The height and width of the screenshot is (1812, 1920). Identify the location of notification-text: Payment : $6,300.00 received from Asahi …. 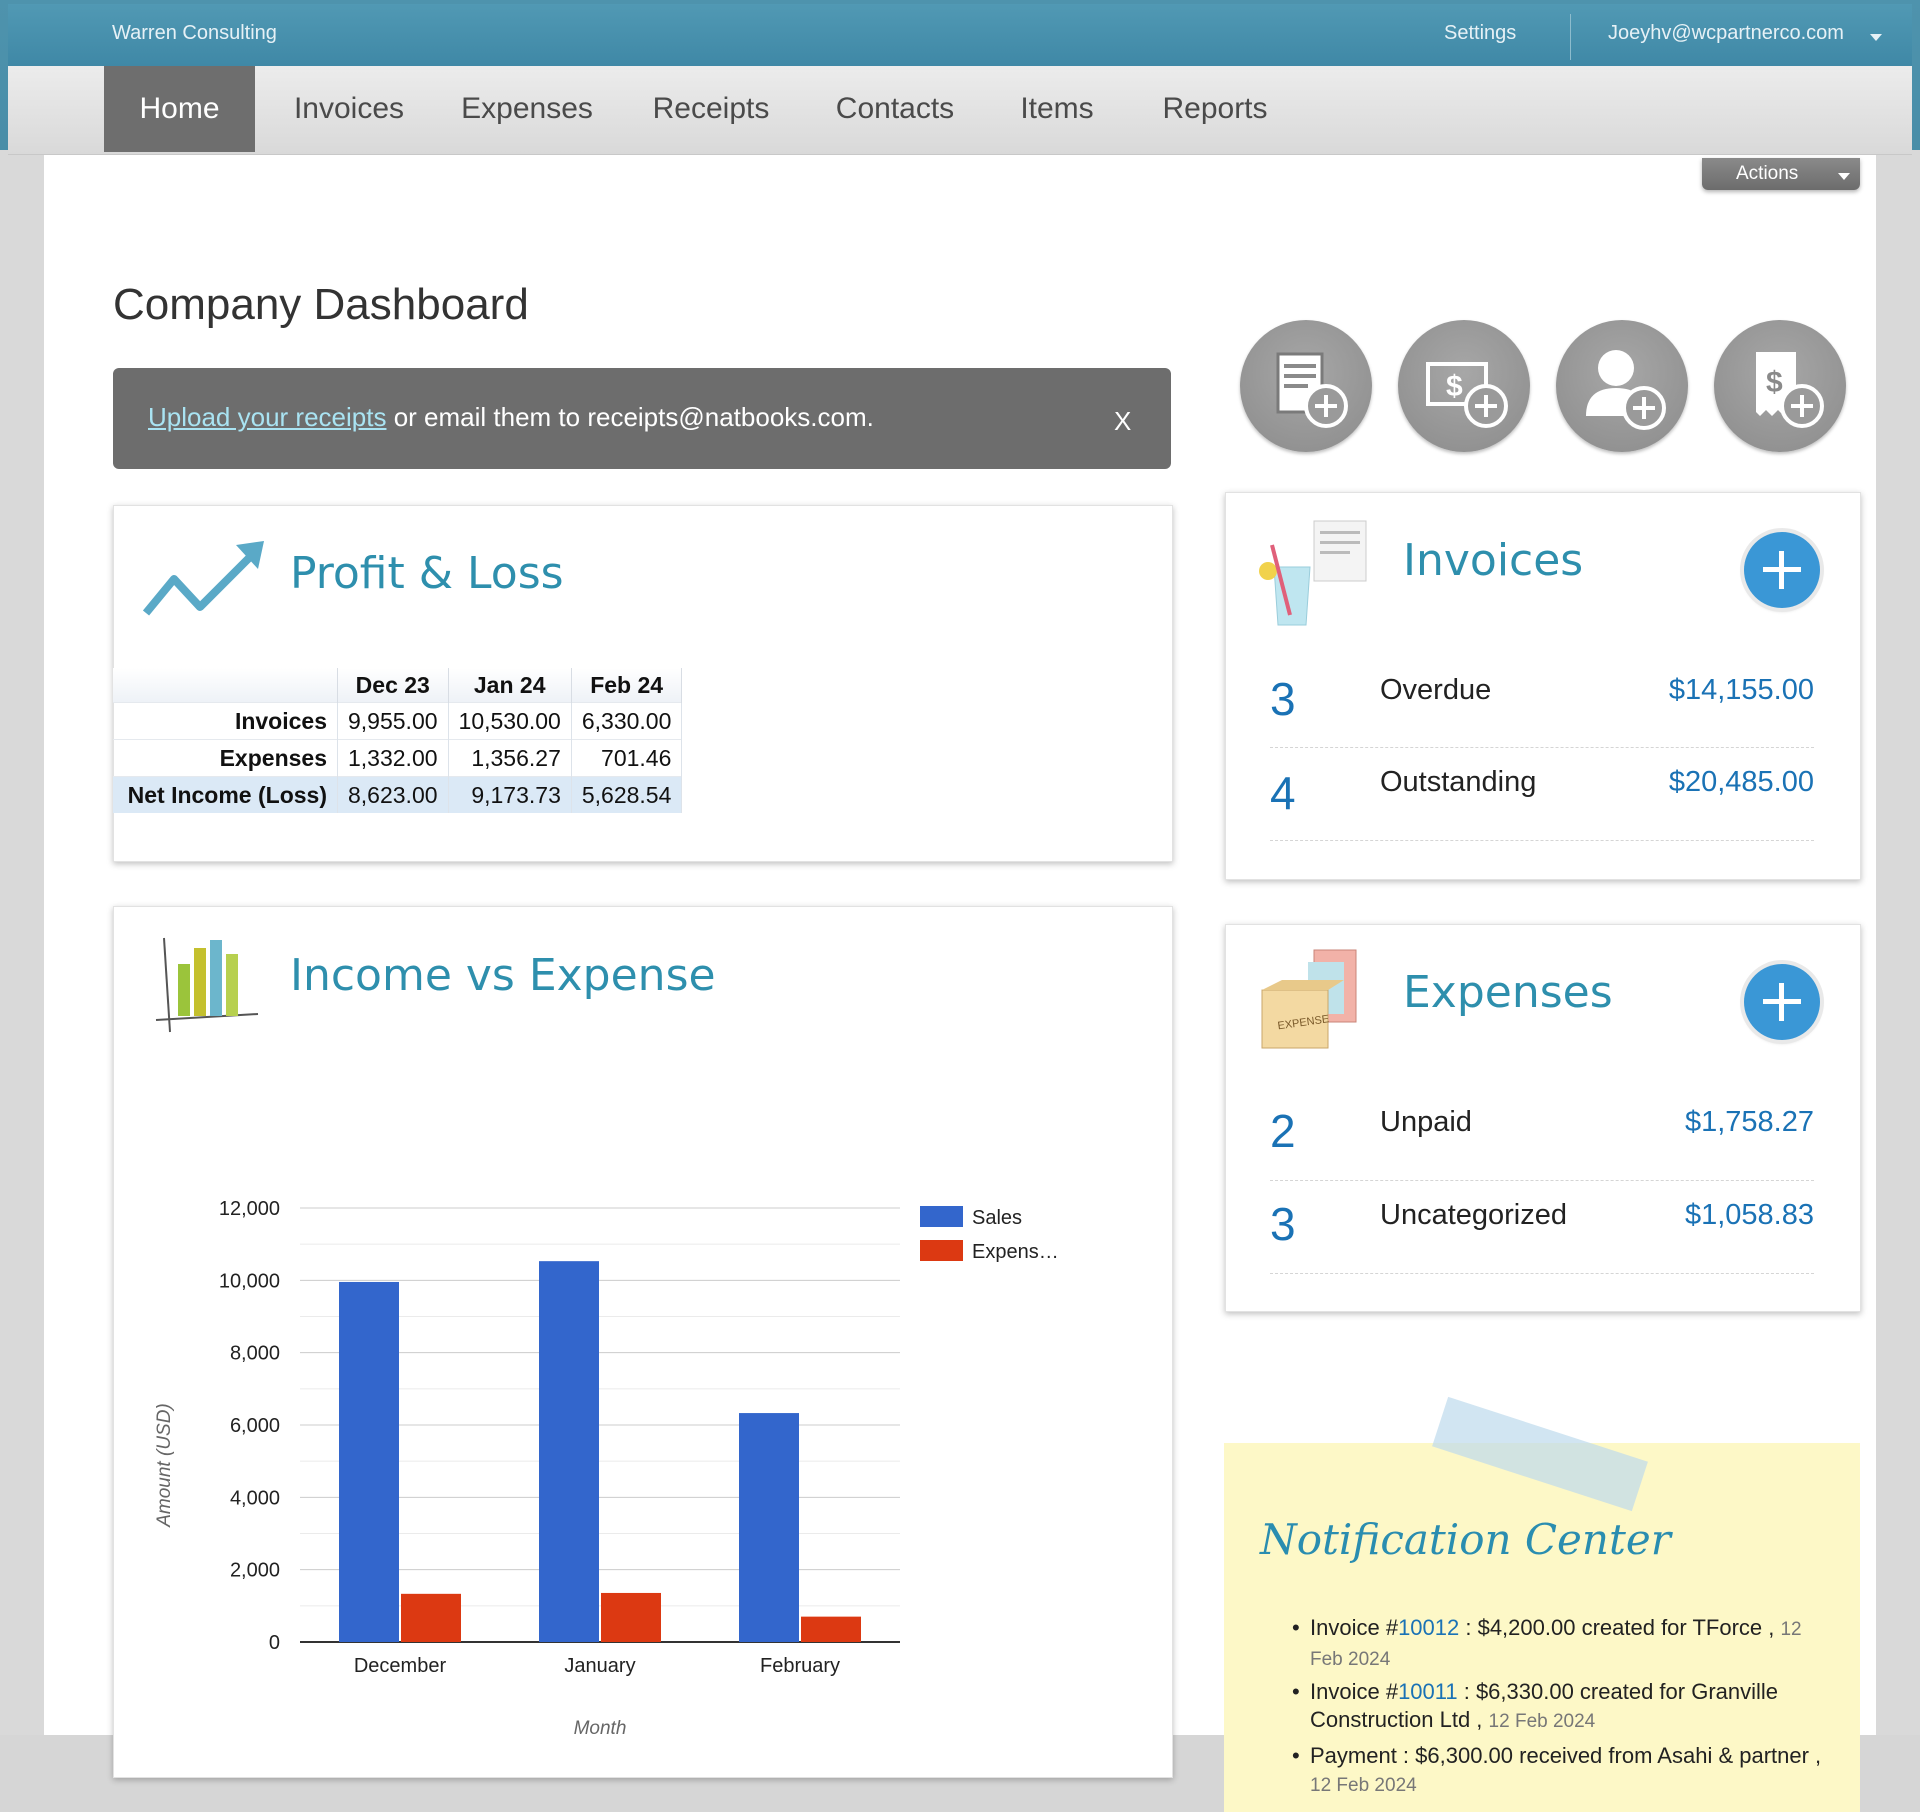
(1566, 1755).